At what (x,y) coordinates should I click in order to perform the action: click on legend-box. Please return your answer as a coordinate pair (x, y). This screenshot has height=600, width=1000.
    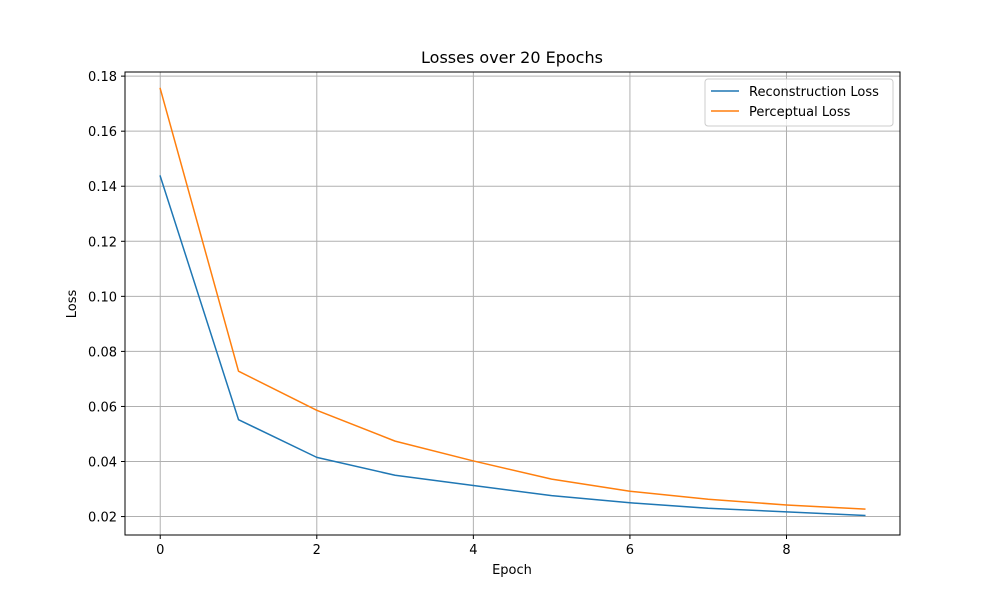
    Looking at the image, I should click on (799, 102).